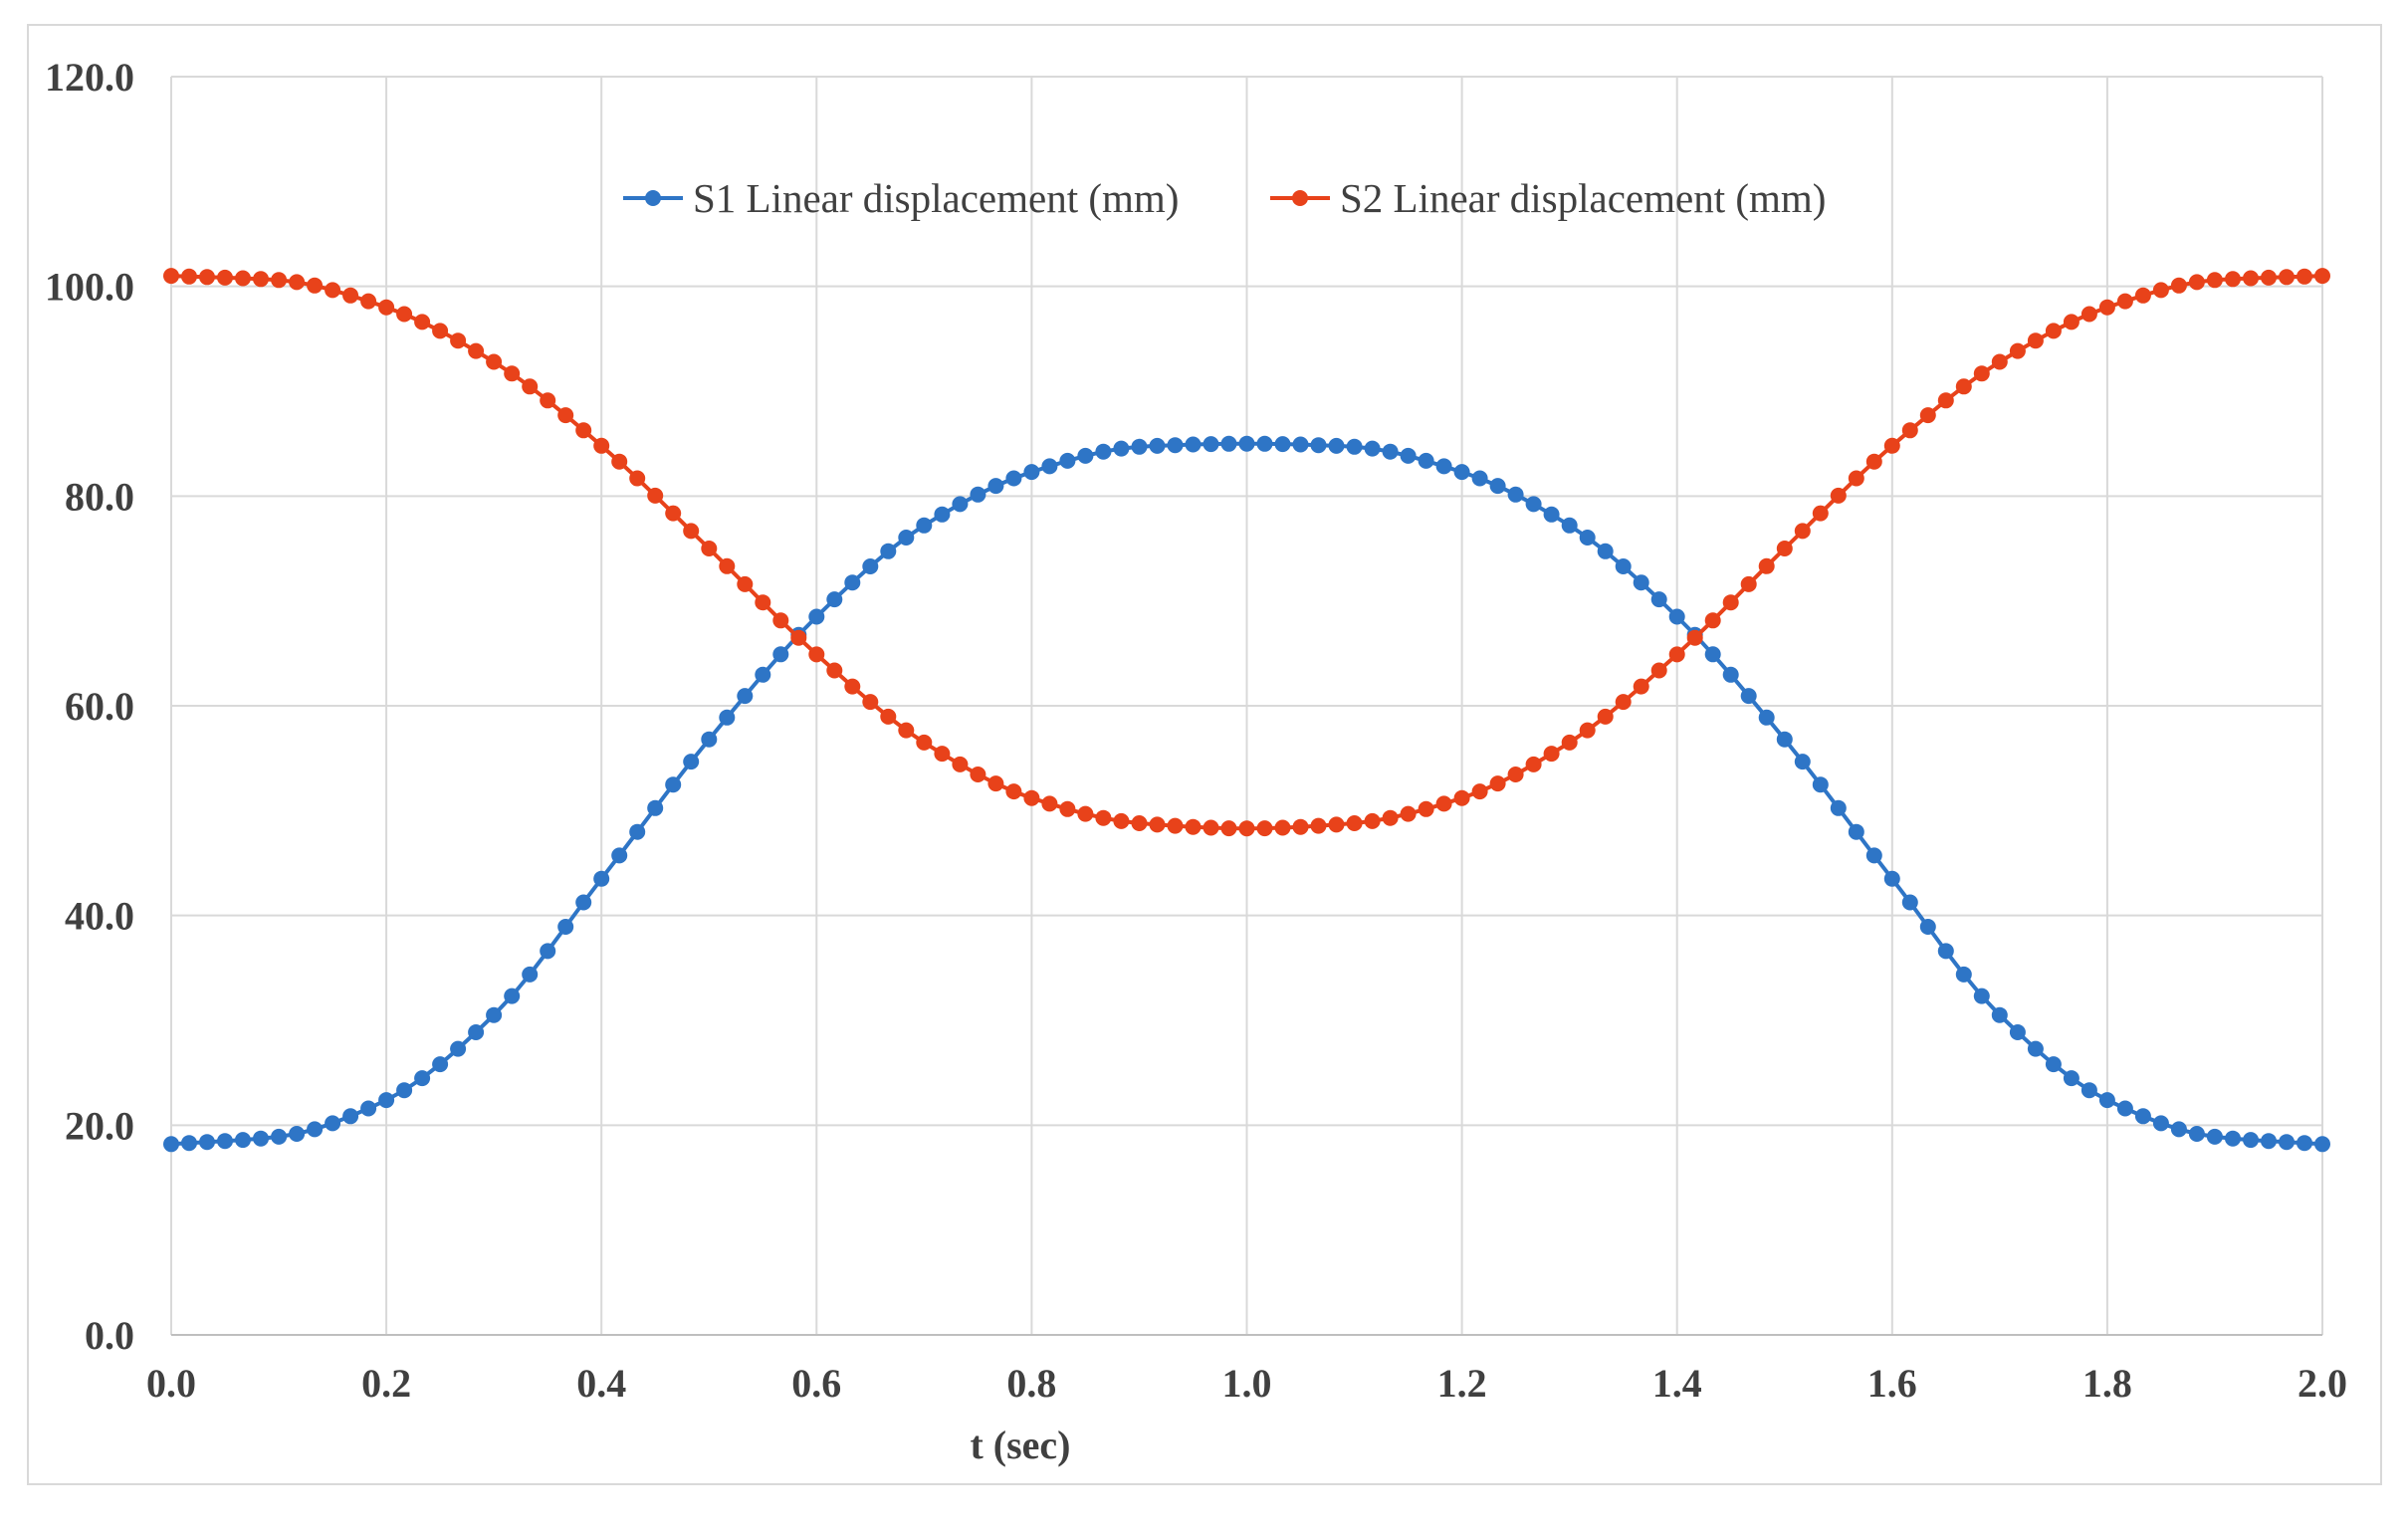 The image size is (2408, 1535). Describe the element at coordinates (1031, 1384) in the screenshot. I see `x-tick-label: 0.8` at that location.